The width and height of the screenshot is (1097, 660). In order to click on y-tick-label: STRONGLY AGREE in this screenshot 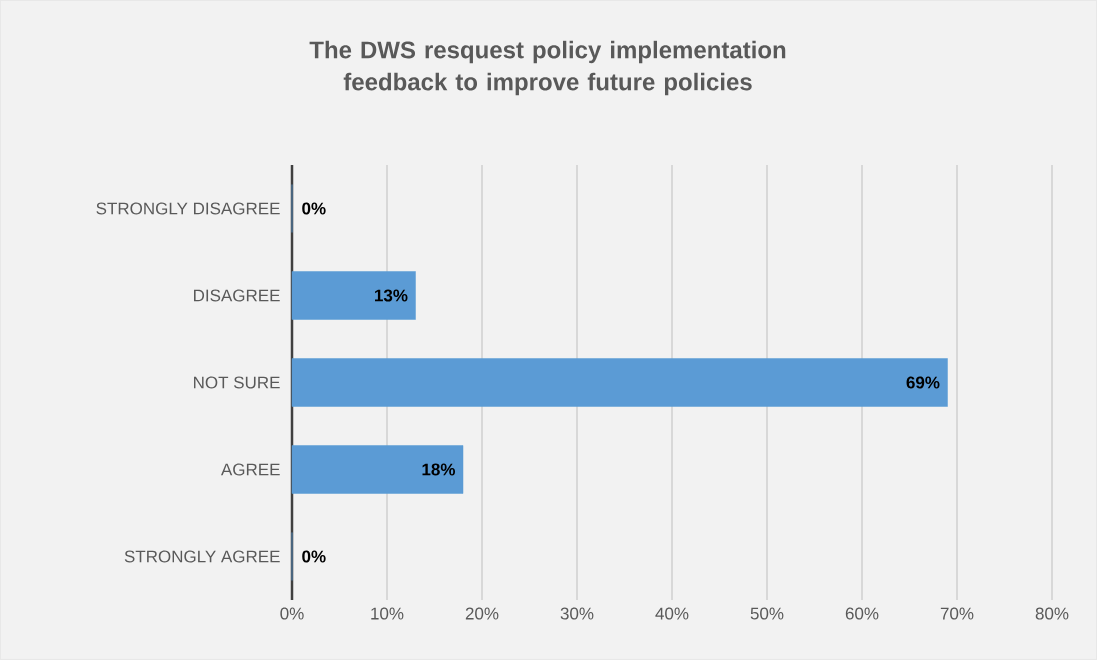, I will do `click(202, 556)`.